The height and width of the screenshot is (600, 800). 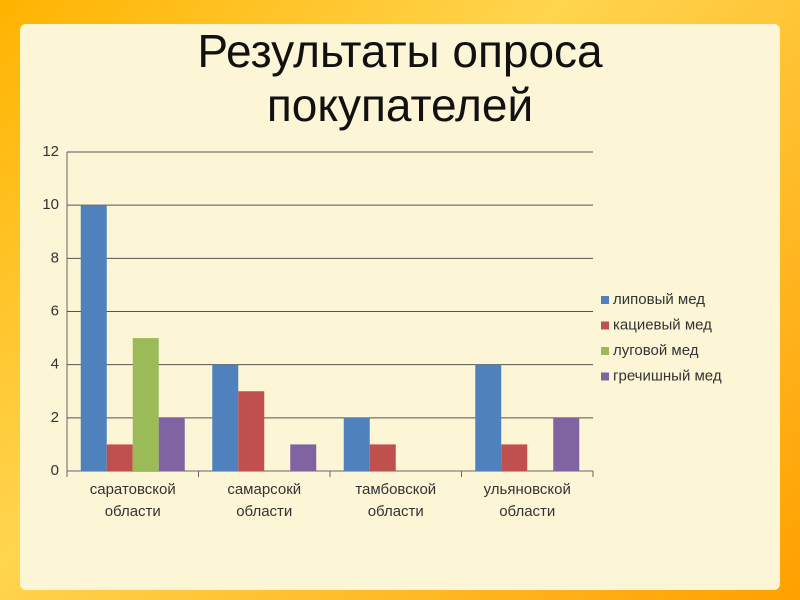 What do you see at coordinates (656, 350) in the screenshot?
I see `legend-label: луговой мед` at bounding box center [656, 350].